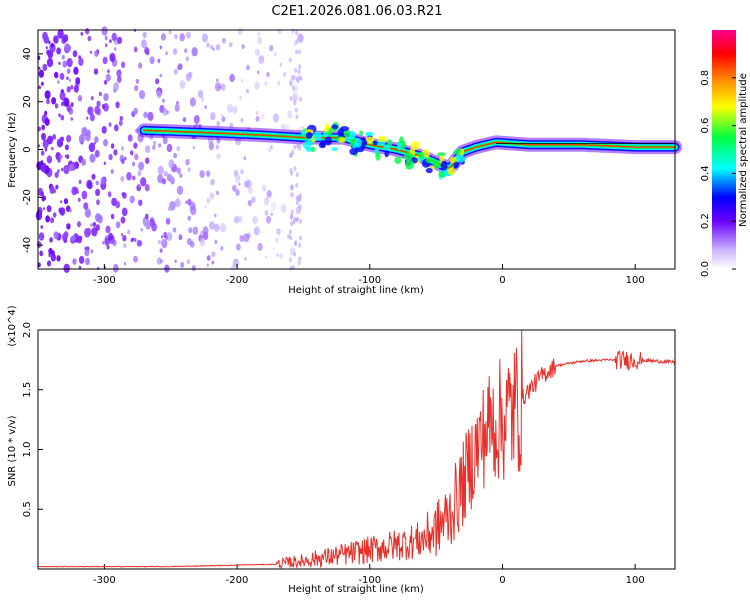  What do you see at coordinates (705, 126) in the screenshot?
I see `colorbar-tick-label: 0.6` at bounding box center [705, 126].